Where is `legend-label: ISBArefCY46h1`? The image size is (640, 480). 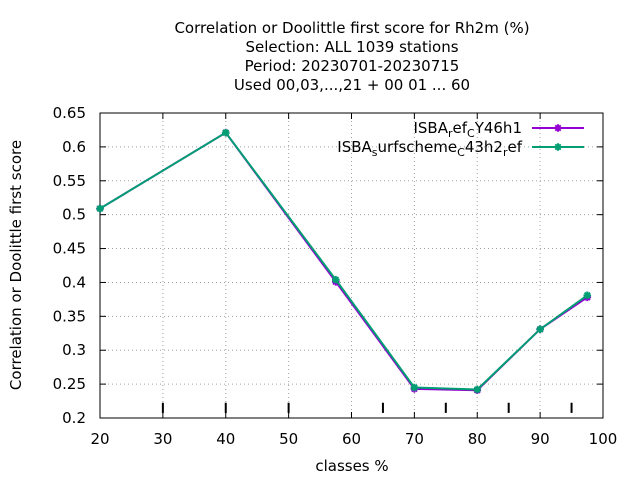
legend-label: ISBArefCY46h1 is located at coordinates (467, 129).